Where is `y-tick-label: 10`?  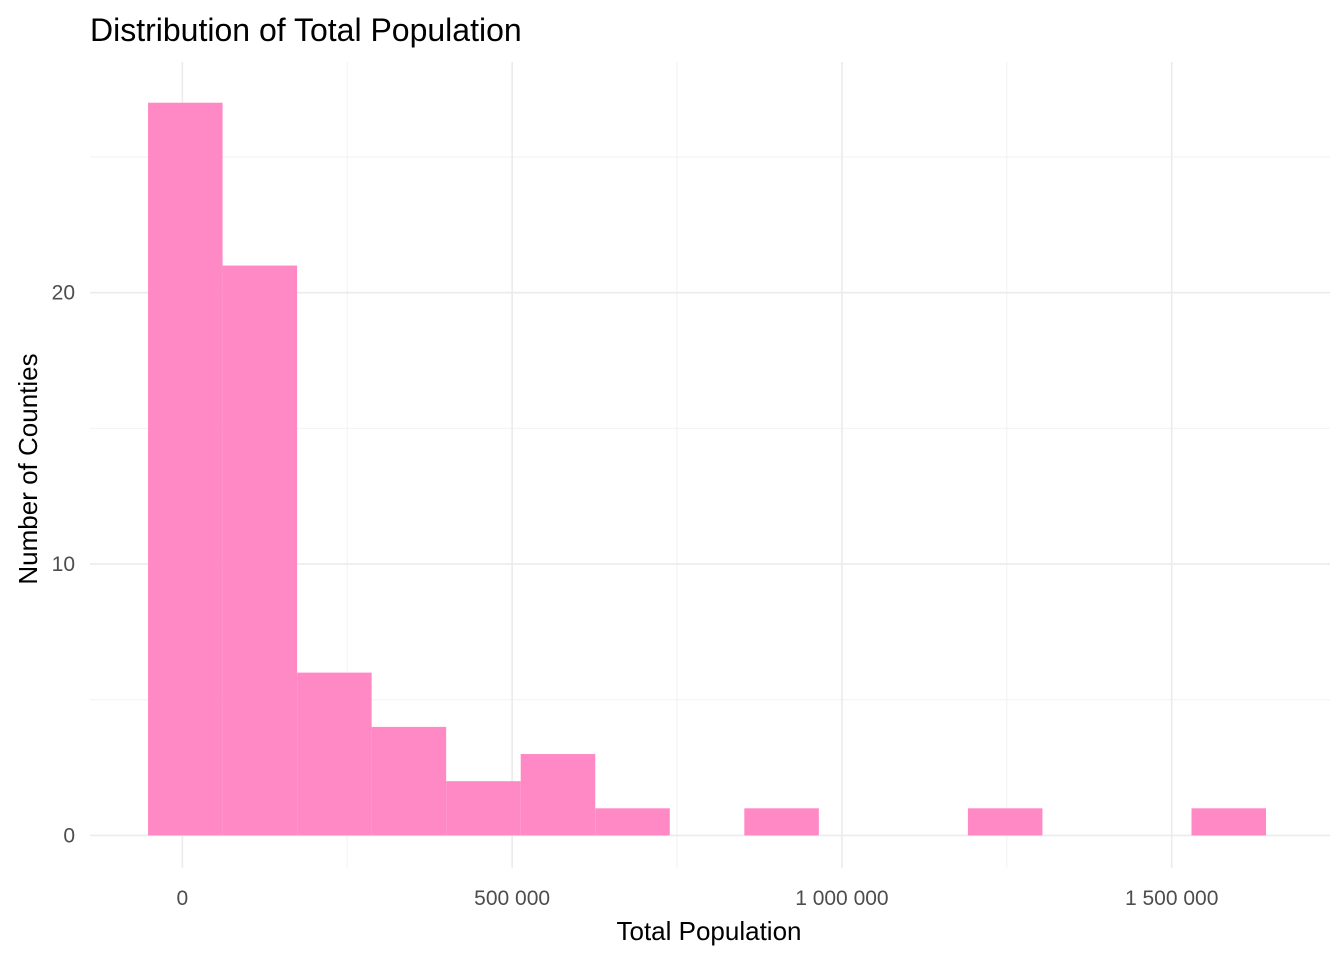
y-tick-label: 10 is located at coordinates (63, 564).